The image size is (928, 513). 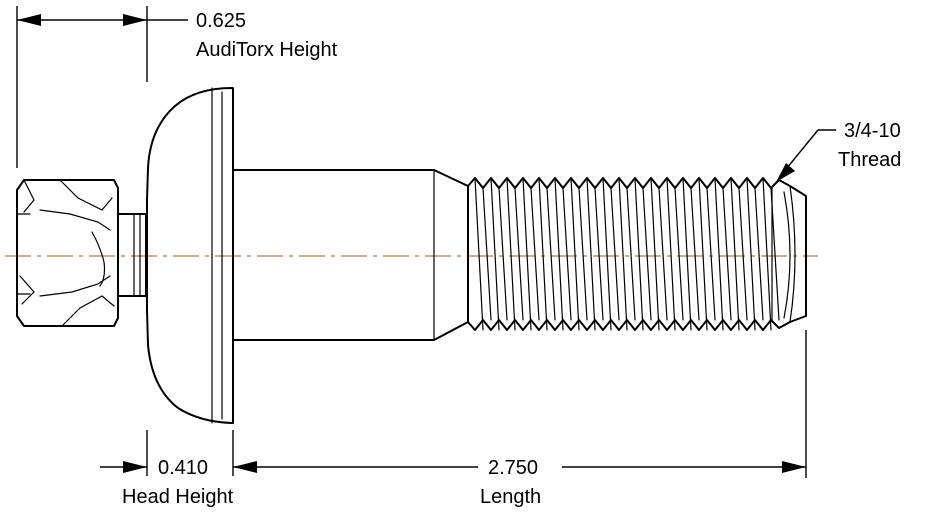 I want to click on length-value: 2.750, so click(x=513, y=468).